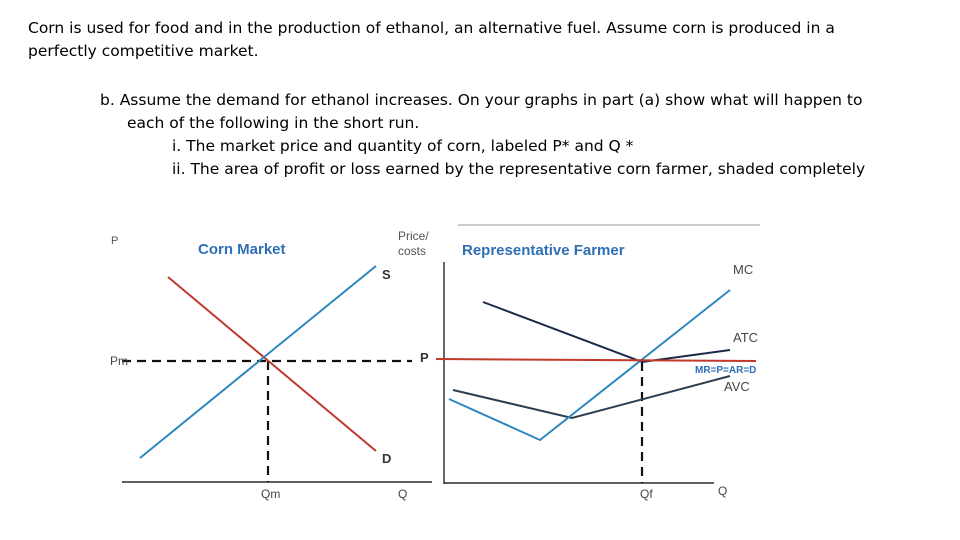 The height and width of the screenshot is (540, 960). Describe the element at coordinates (412, 251) in the screenshot. I see `farmer-y-label-line-2: costs` at that location.